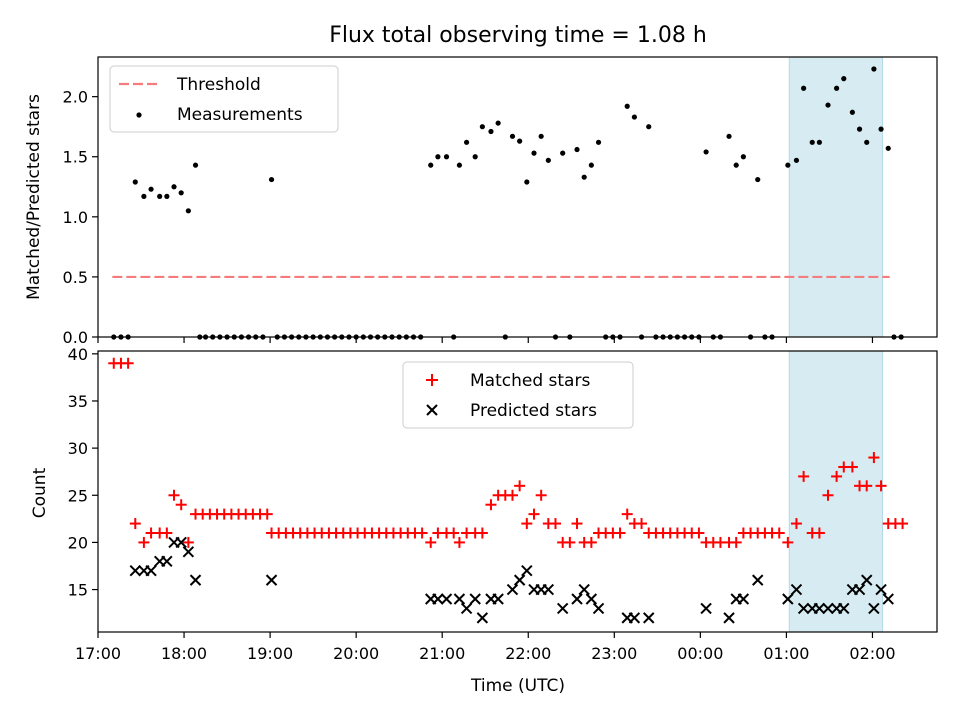 This screenshot has height=720, width=960. Describe the element at coordinates (511, 580) in the screenshot. I see `predicted-stars-points` at that location.